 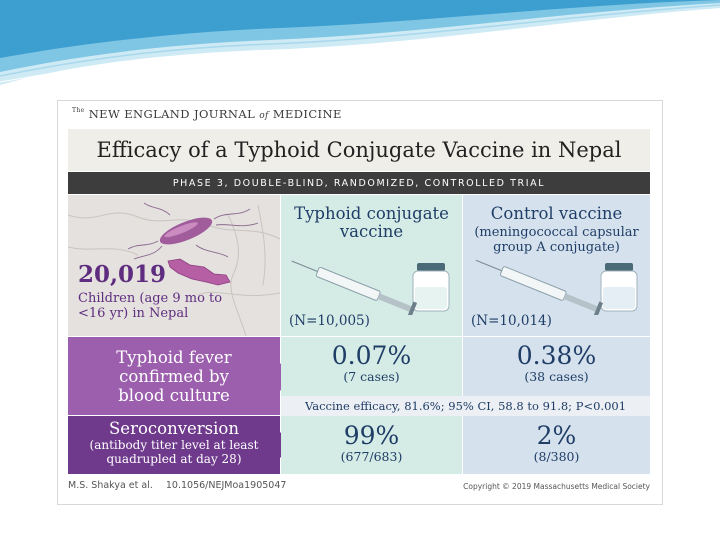 What do you see at coordinates (371, 231) in the screenshot?
I see `tcv-name-line2: vaccine` at bounding box center [371, 231].